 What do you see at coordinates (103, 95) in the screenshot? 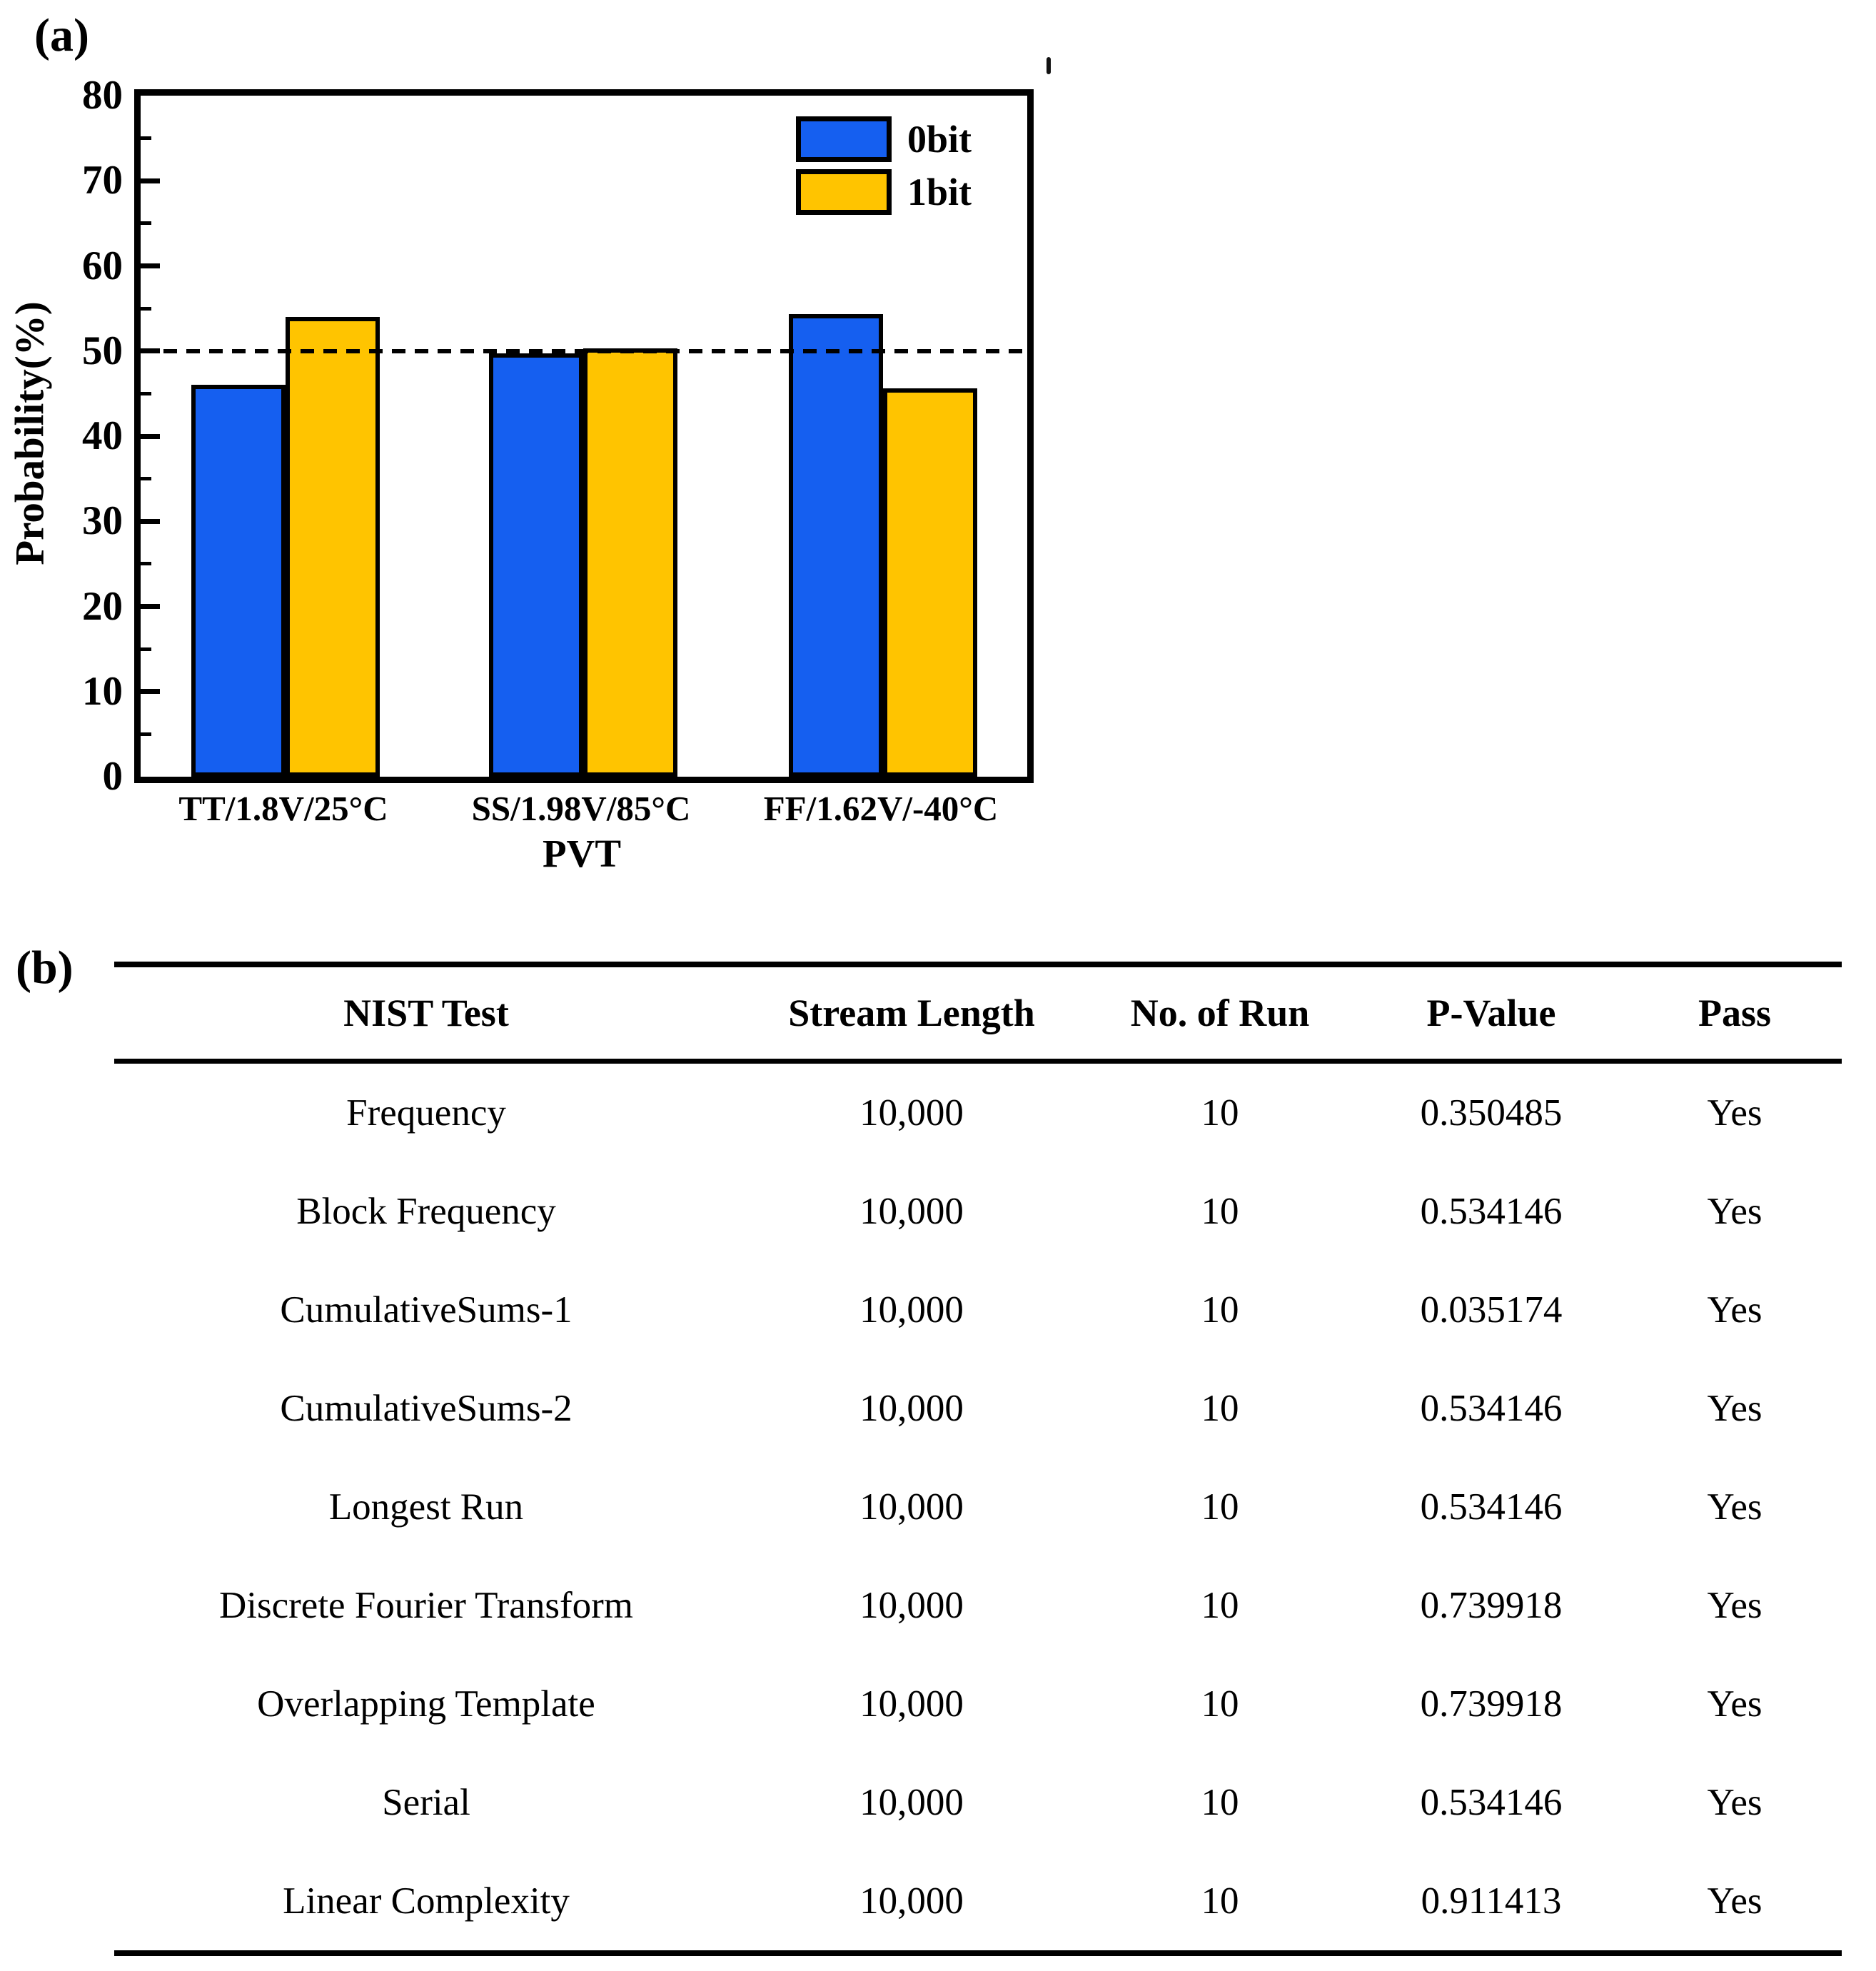
I see `y-tick-label-80: 80` at bounding box center [103, 95].